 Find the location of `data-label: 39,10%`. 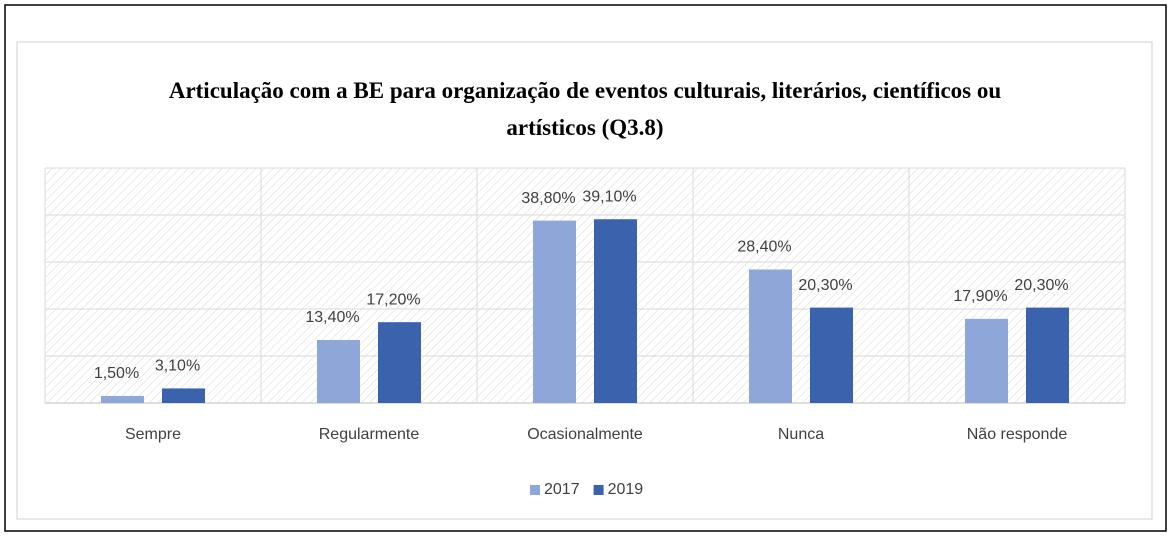

data-label: 39,10% is located at coordinates (609, 196).